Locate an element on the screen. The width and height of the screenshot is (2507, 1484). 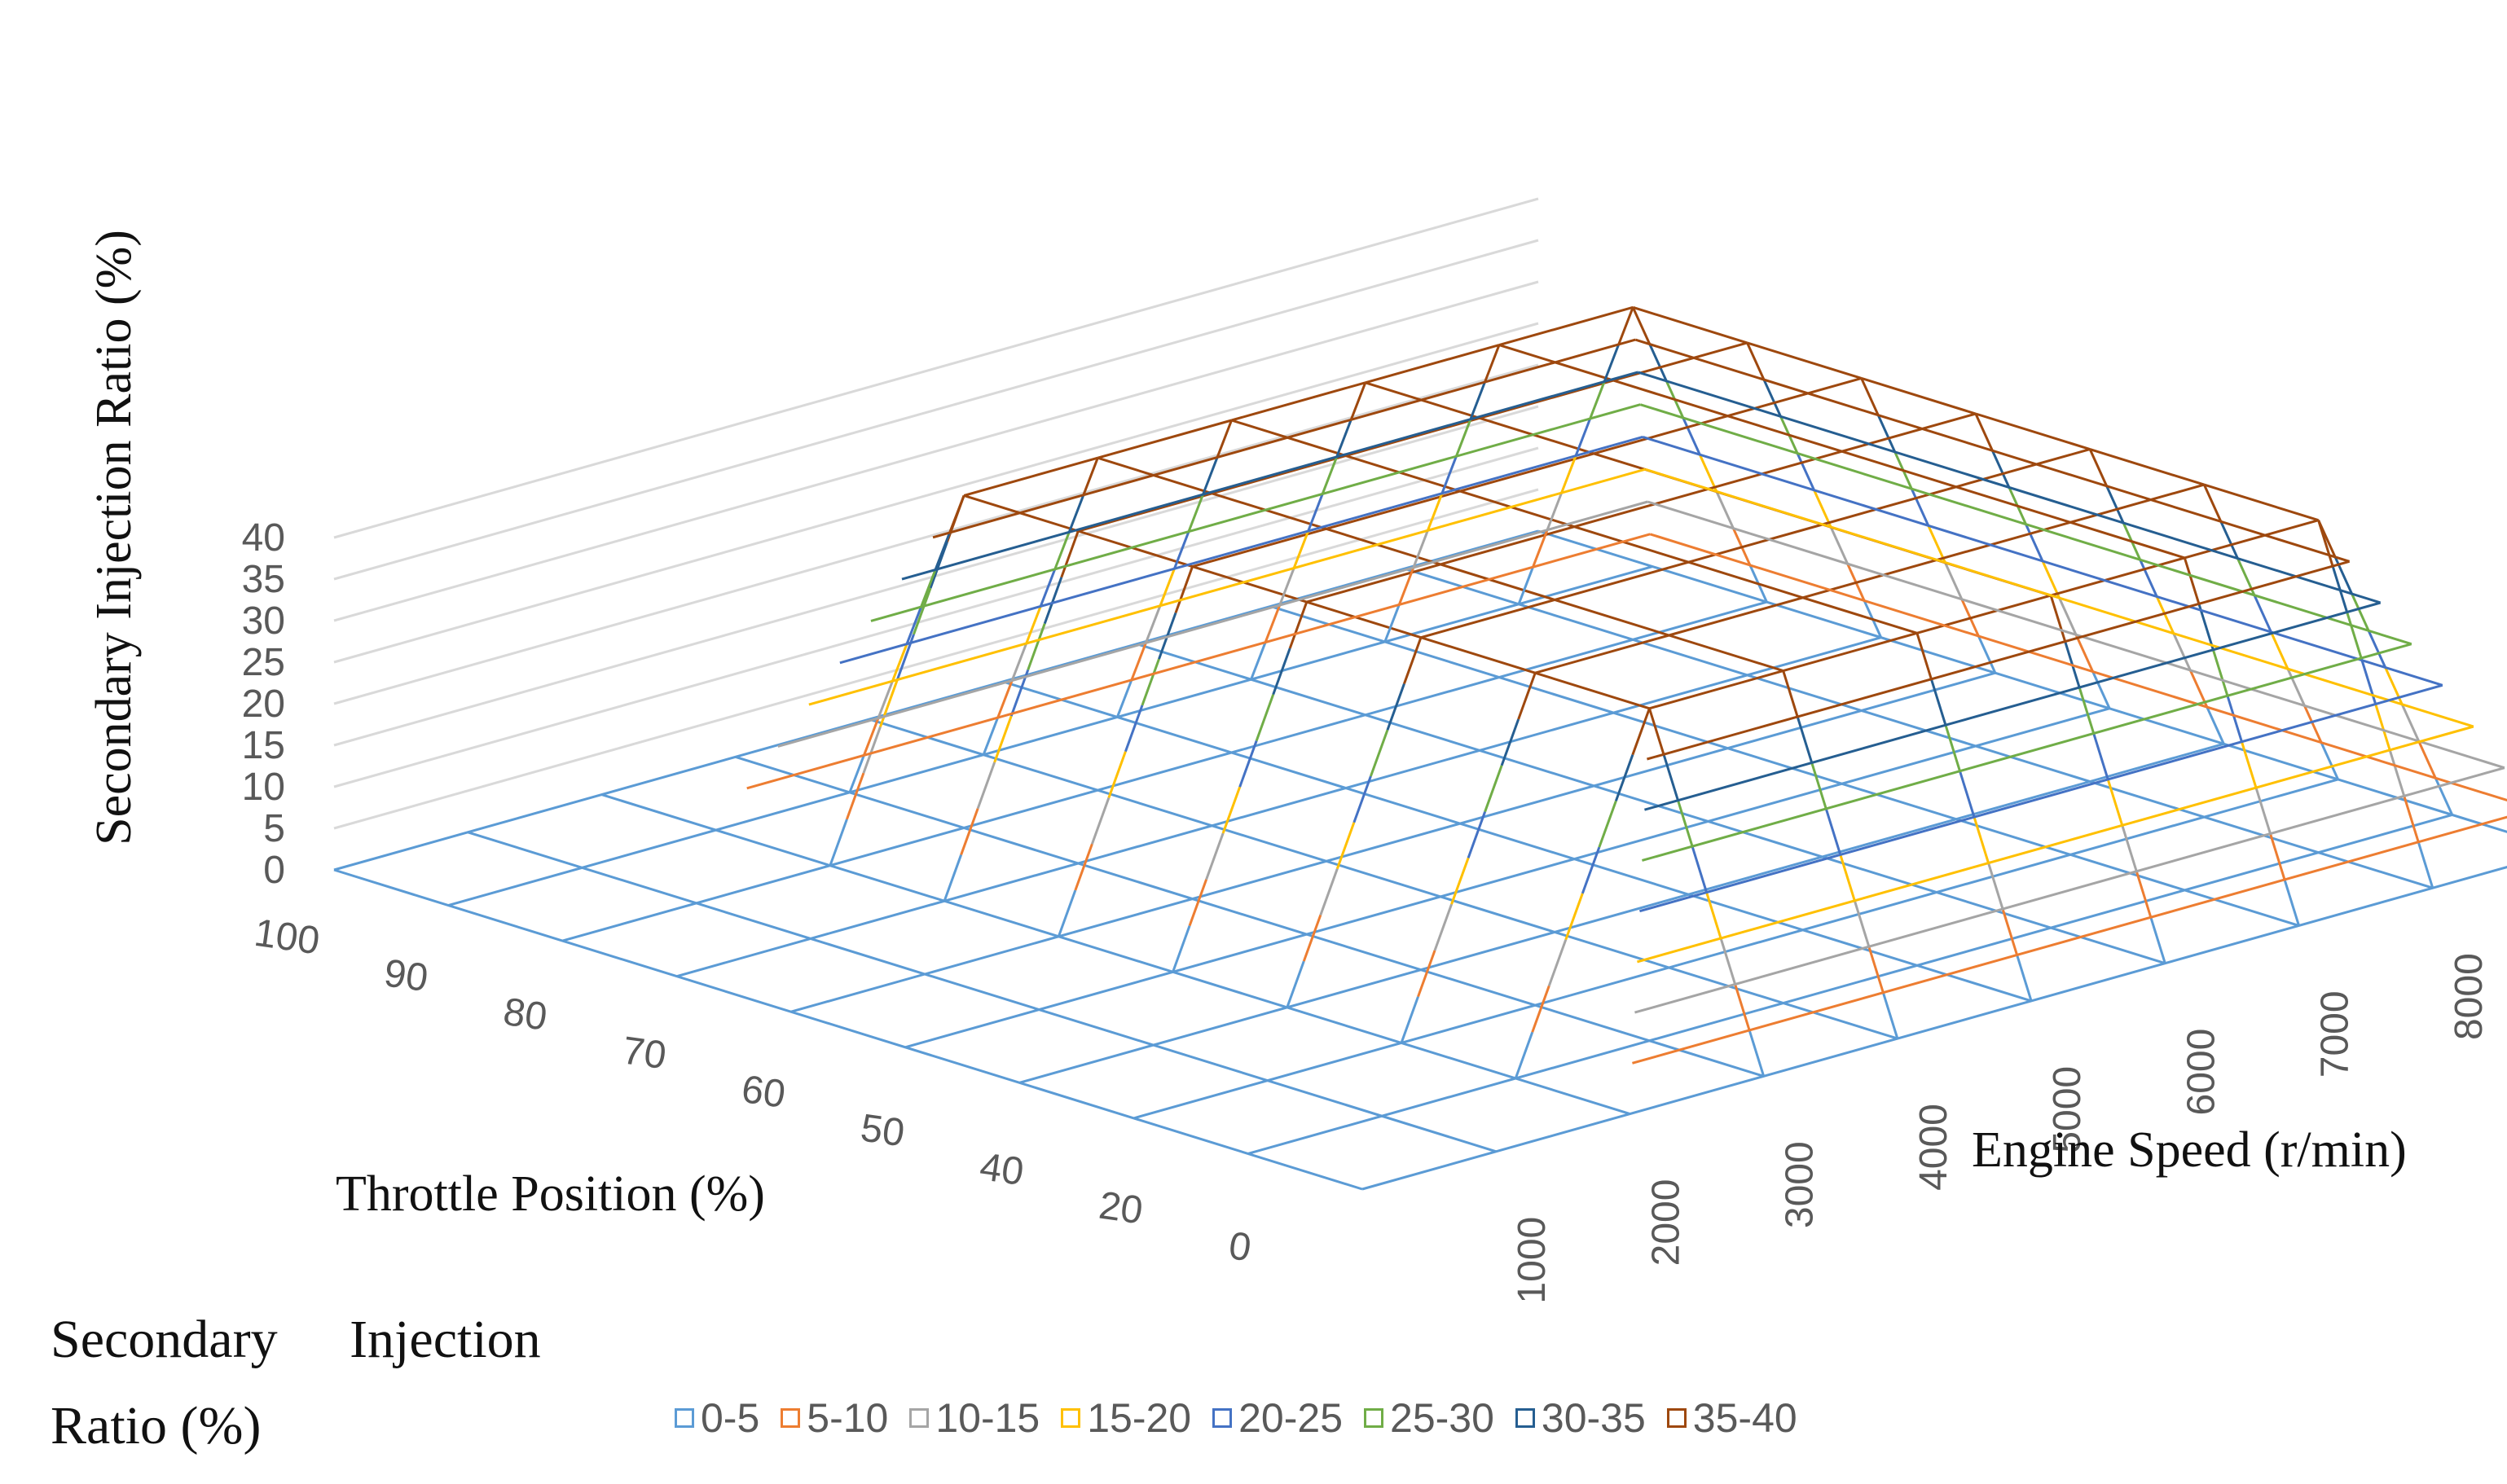
legend: 0-5 5-10 10-15 15-20 20-25 25-30 30-35 35-40 is located at coordinates (1247, 1418).